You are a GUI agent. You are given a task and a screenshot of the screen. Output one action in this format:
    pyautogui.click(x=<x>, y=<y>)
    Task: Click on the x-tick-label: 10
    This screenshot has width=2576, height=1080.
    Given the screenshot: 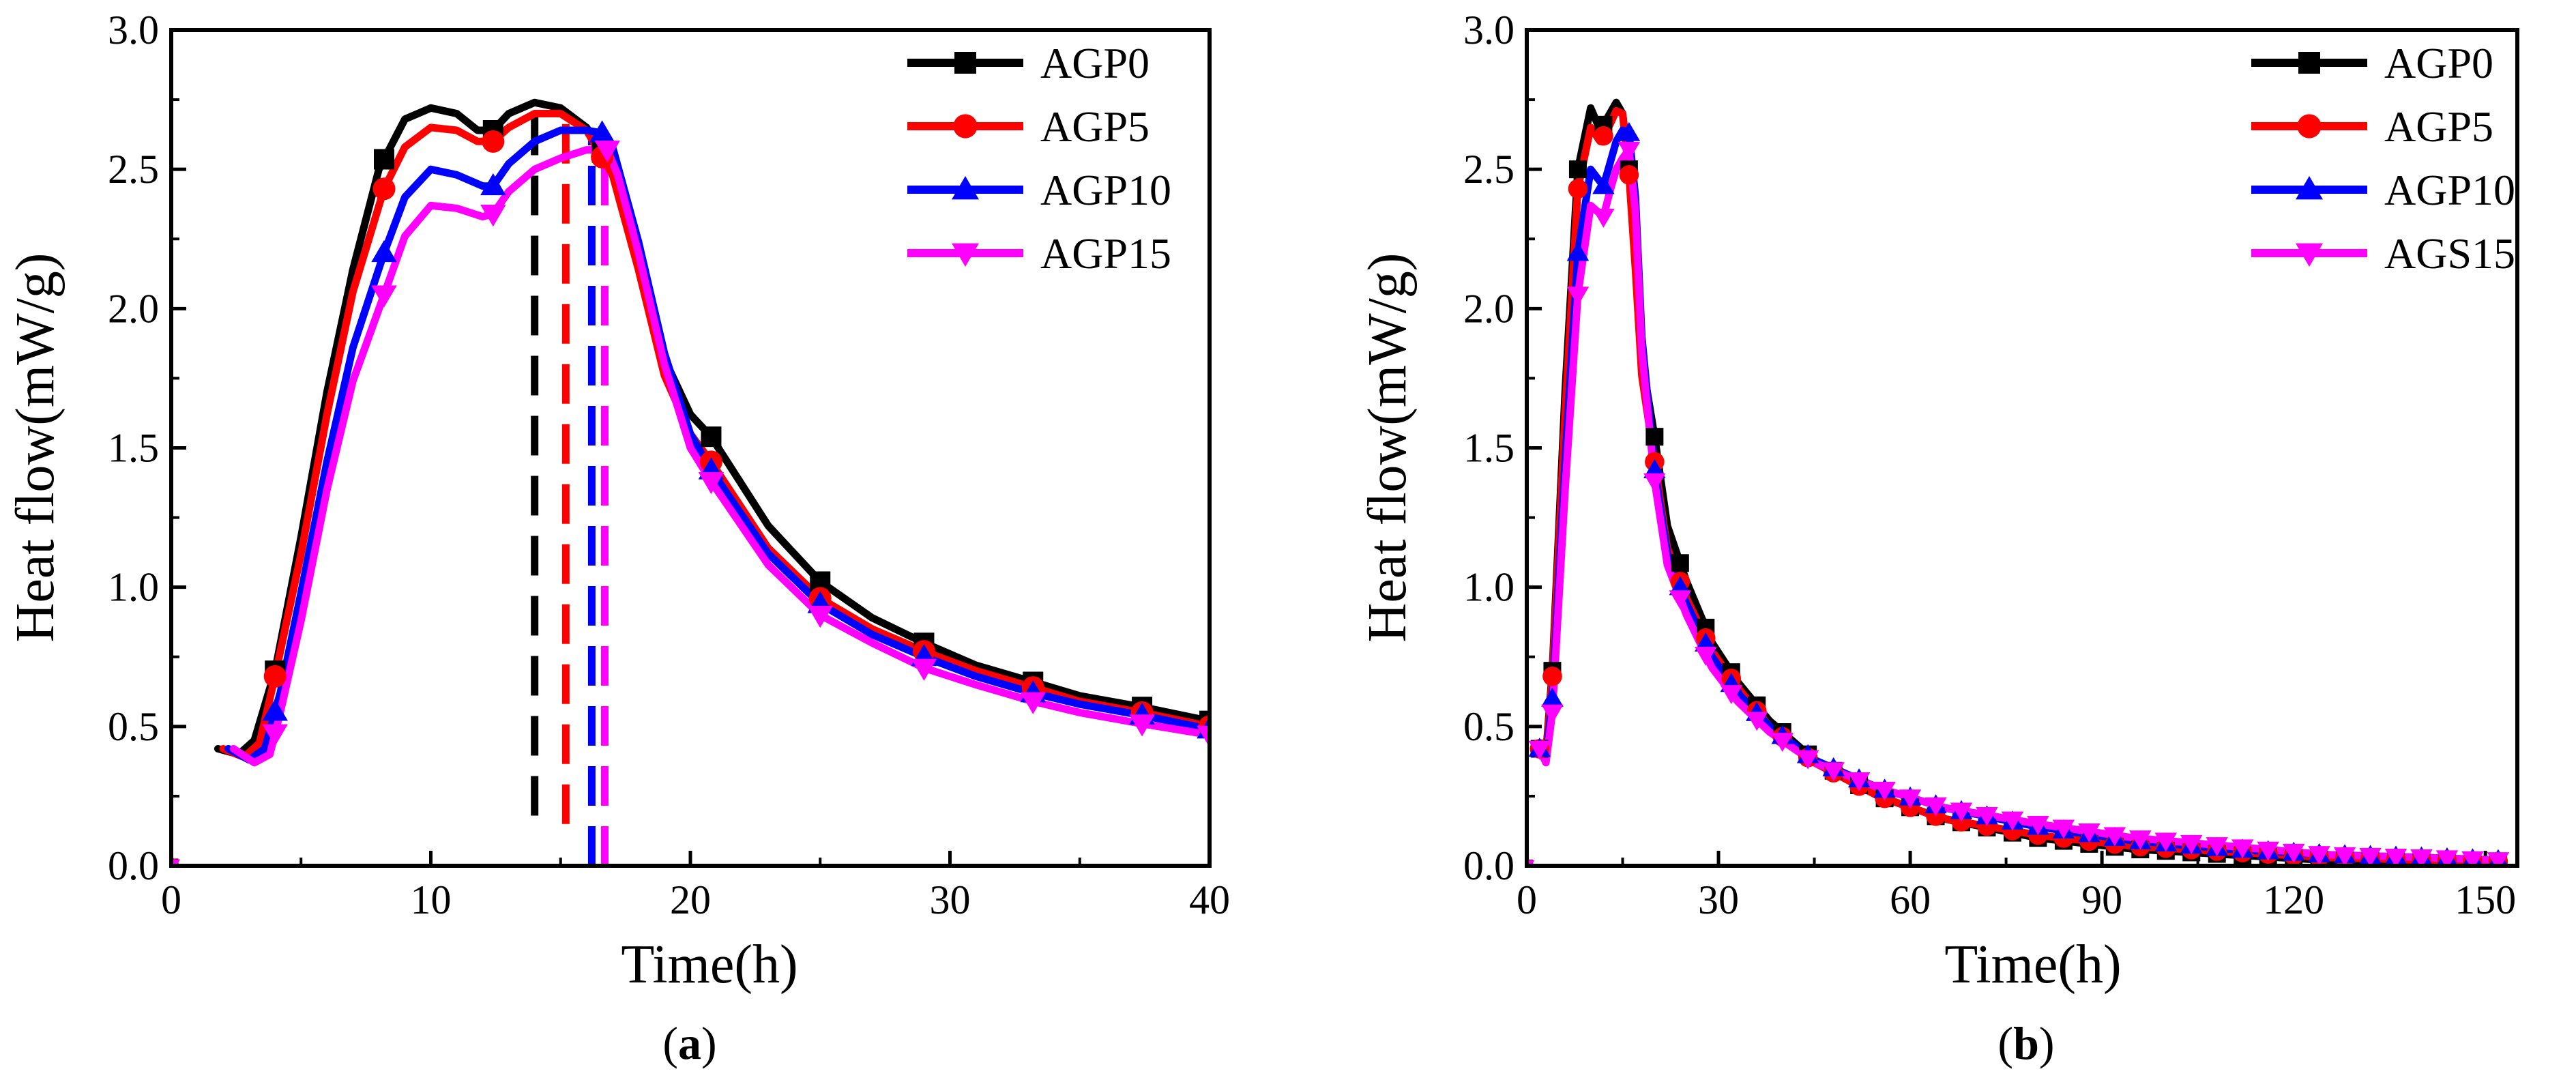 What is the action you would take?
    pyautogui.click(x=431, y=899)
    